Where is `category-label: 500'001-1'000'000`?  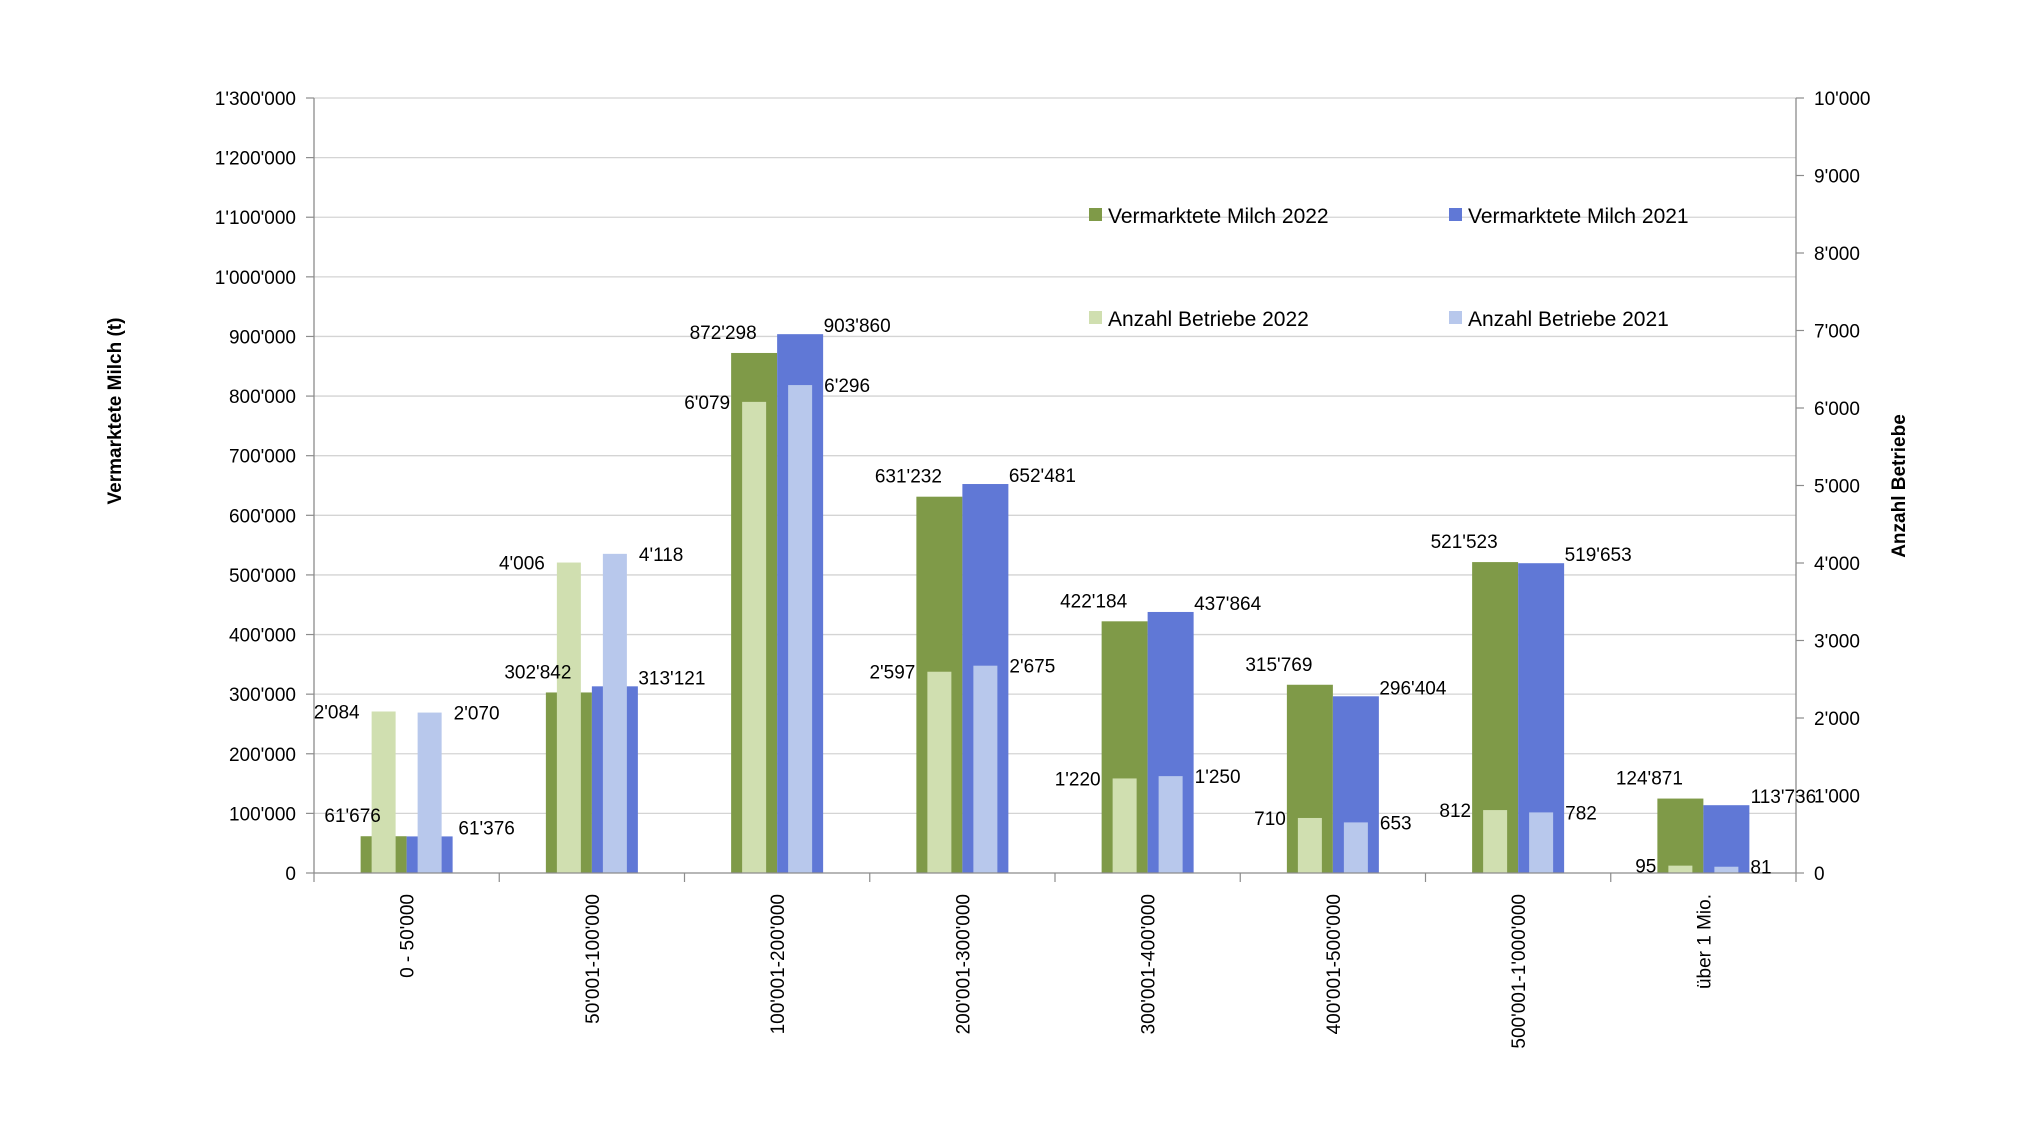 category-label: 500'001-1'000'000 is located at coordinates (1519, 971).